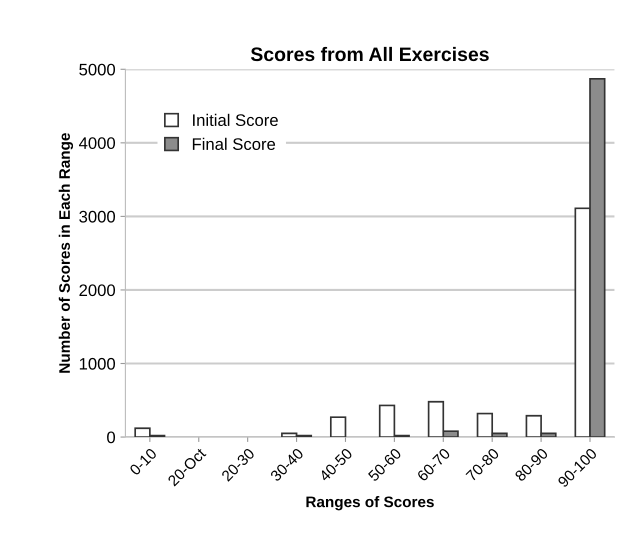  Describe the element at coordinates (97, 216) in the screenshot. I see `y-tick-label: 3000` at that location.